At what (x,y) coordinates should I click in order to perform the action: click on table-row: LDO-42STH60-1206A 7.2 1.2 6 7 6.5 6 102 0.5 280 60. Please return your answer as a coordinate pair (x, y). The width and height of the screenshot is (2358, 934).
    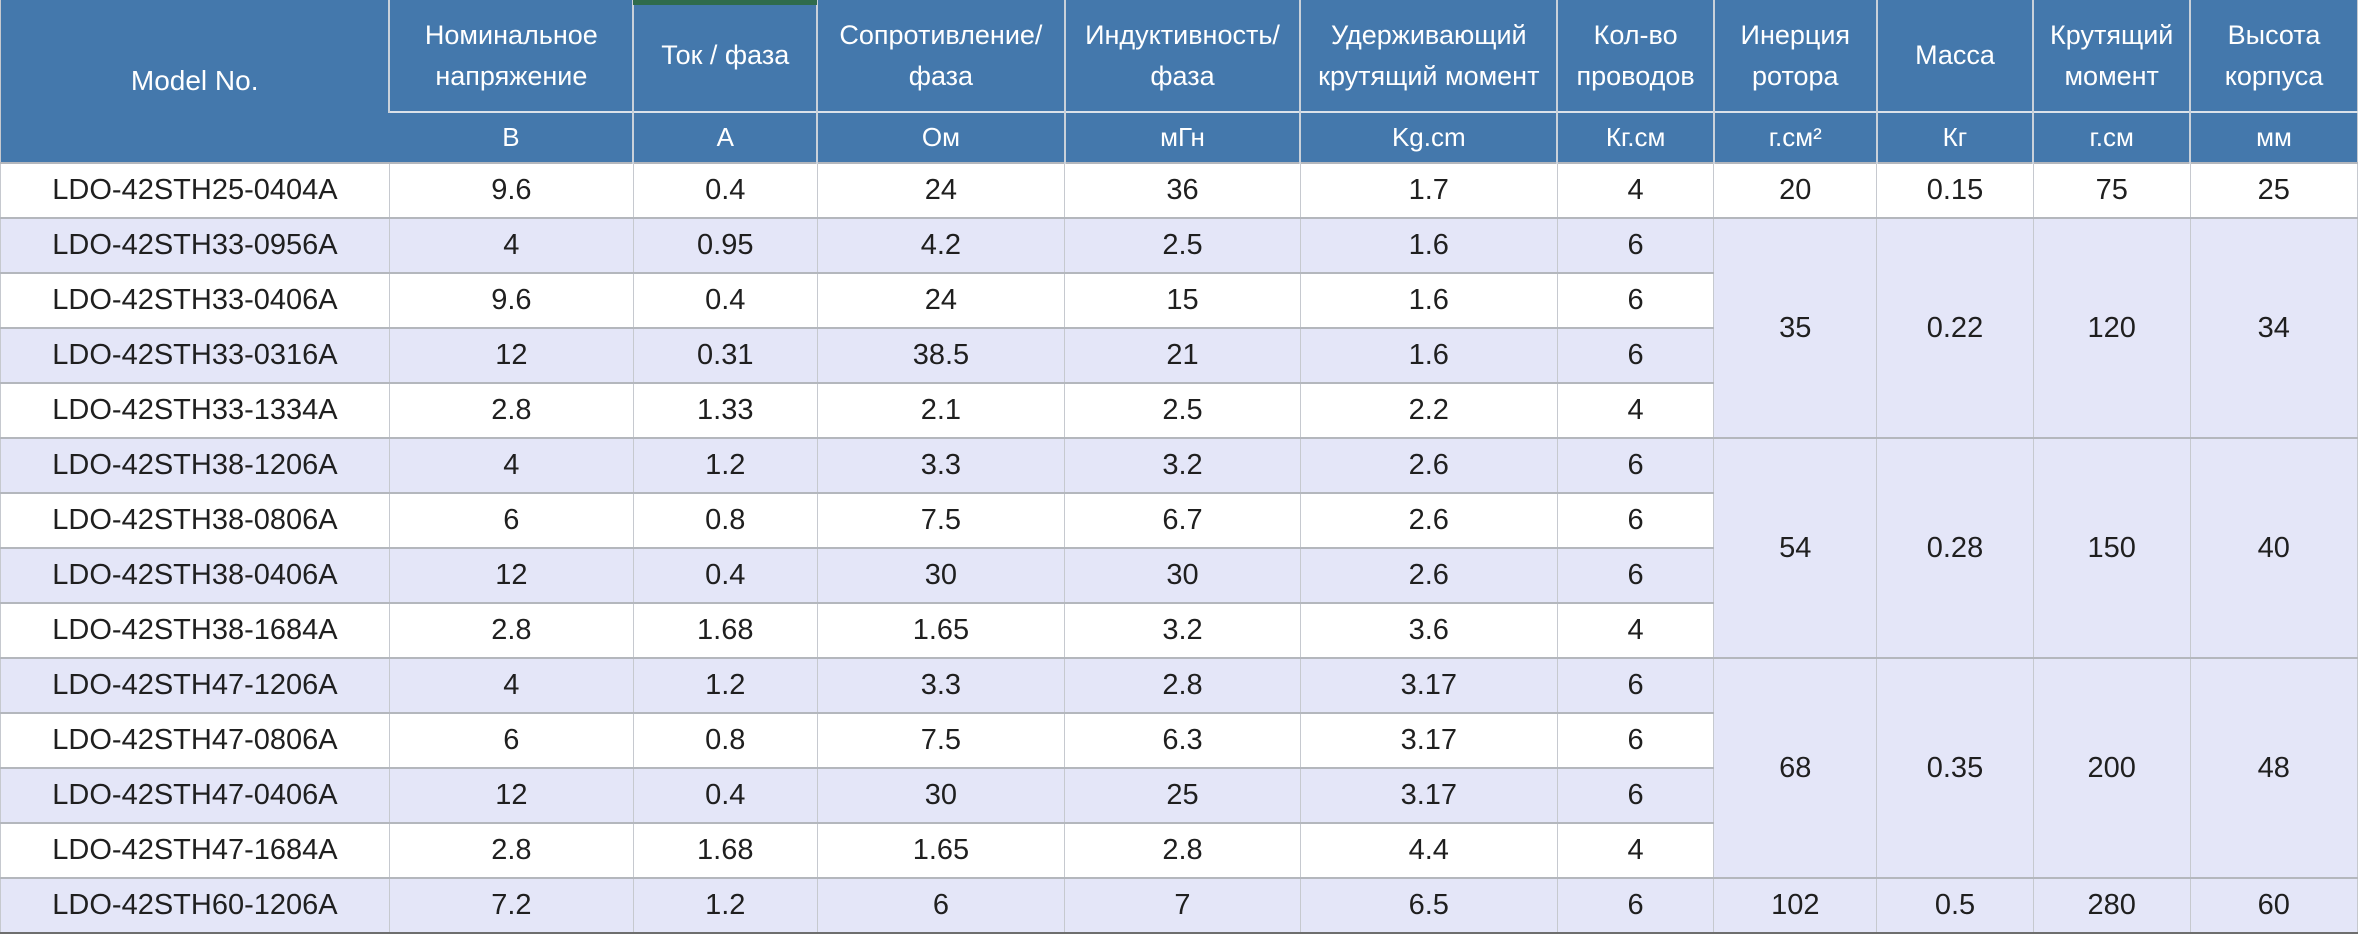
    Looking at the image, I should click on (1179, 904).